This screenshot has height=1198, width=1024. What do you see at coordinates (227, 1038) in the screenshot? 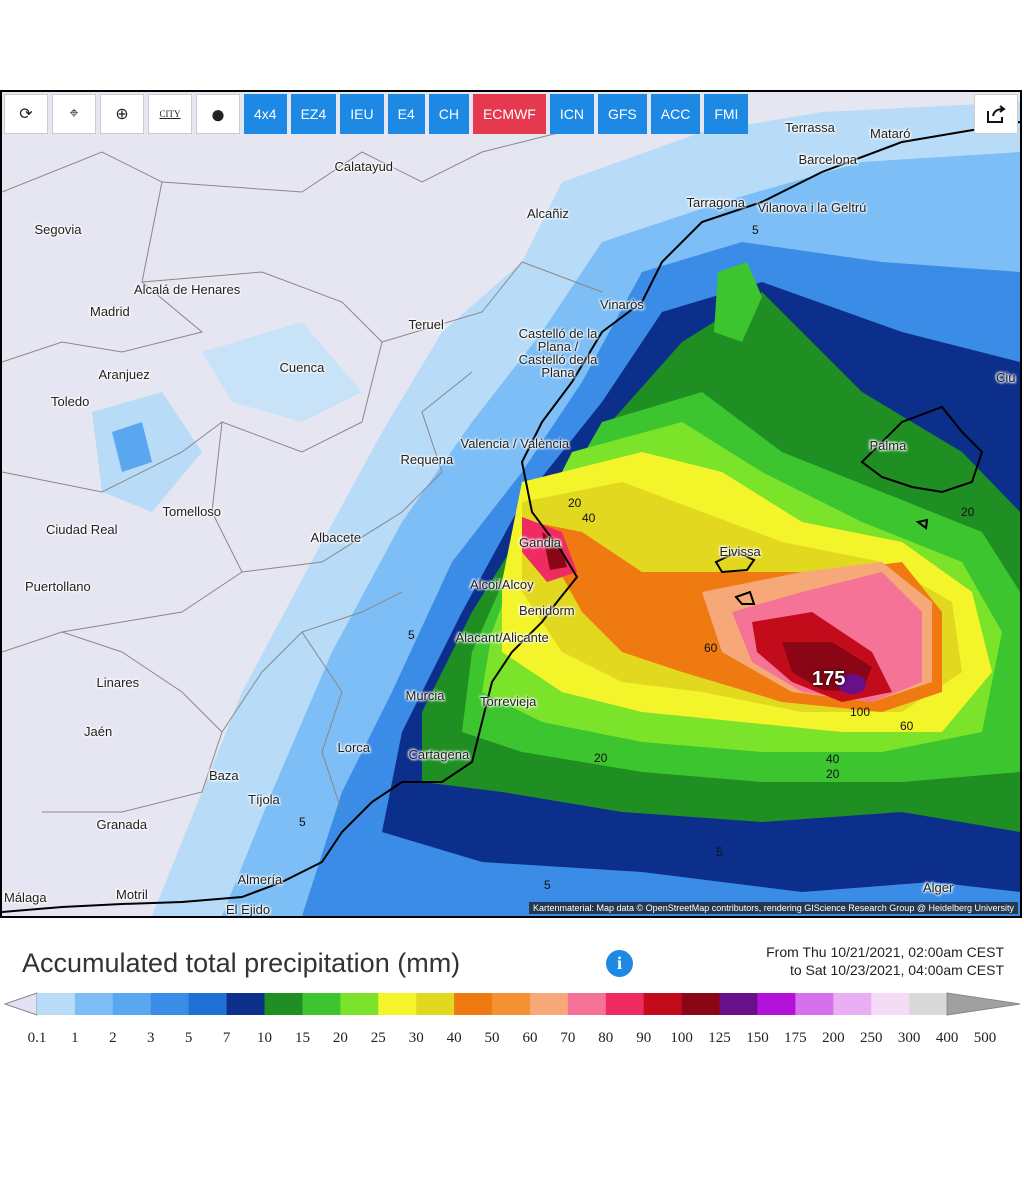
I see `scale-tick-label: 7` at bounding box center [227, 1038].